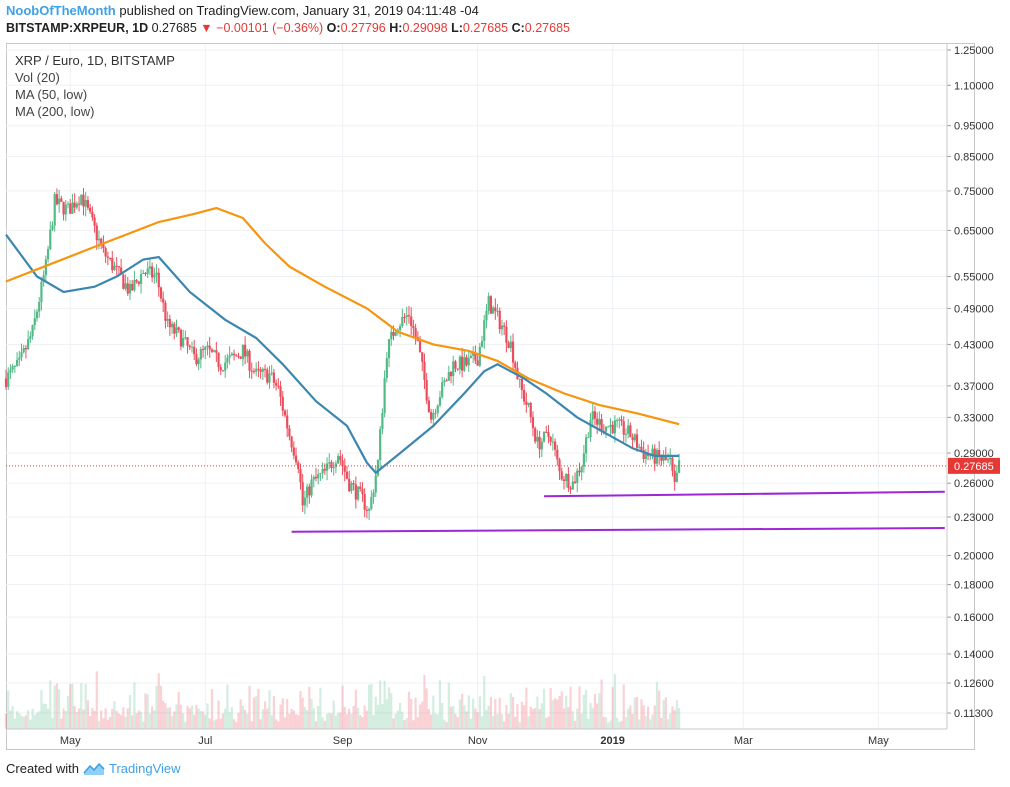 The width and height of the screenshot is (1010, 787). What do you see at coordinates (205, 741) in the screenshot?
I see `x-tick-label: Jul` at bounding box center [205, 741].